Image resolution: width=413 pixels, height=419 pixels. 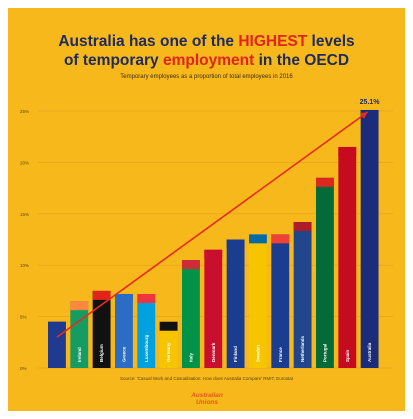 I want to click on bar-label: Luxembourg, so click(x=146, y=348).